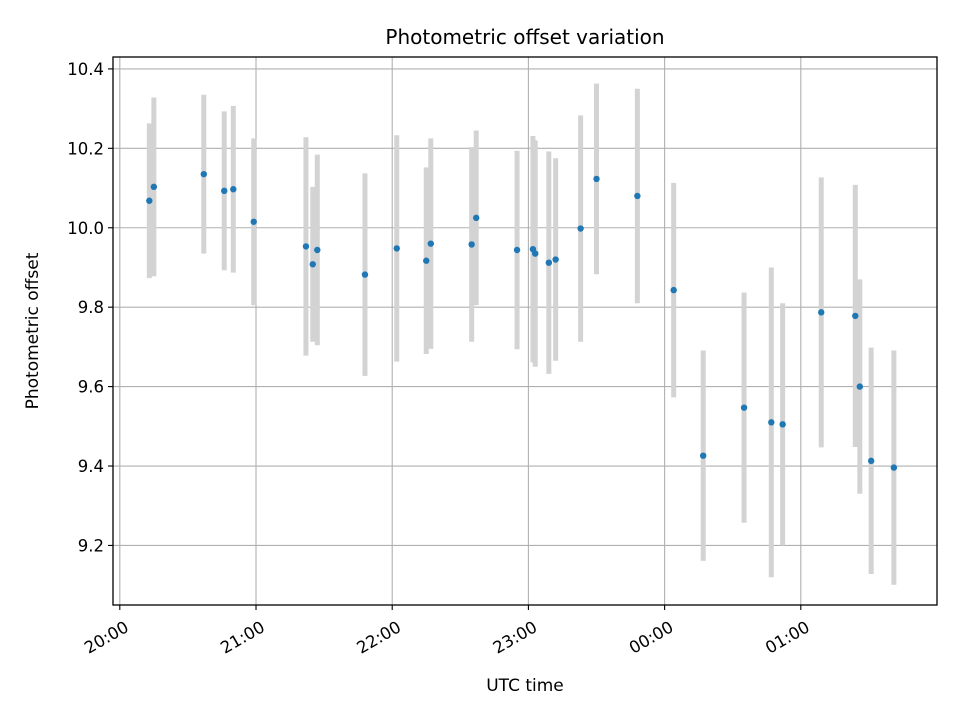 The height and width of the screenshot is (720, 960). What do you see at coordinates (33, 330) in the screenshot?
I see `y-axis-label: Photometric offset` at bounding box center [33, 330].